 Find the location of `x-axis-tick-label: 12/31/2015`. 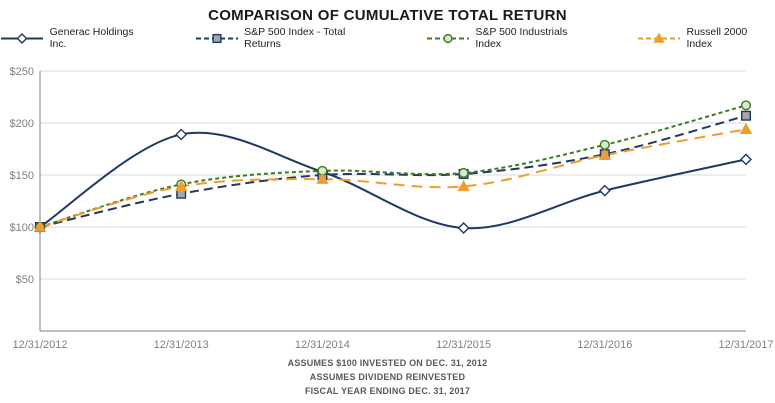

x-axis-tick-label: 12/31/2015 is located at coordinates (463, 345).